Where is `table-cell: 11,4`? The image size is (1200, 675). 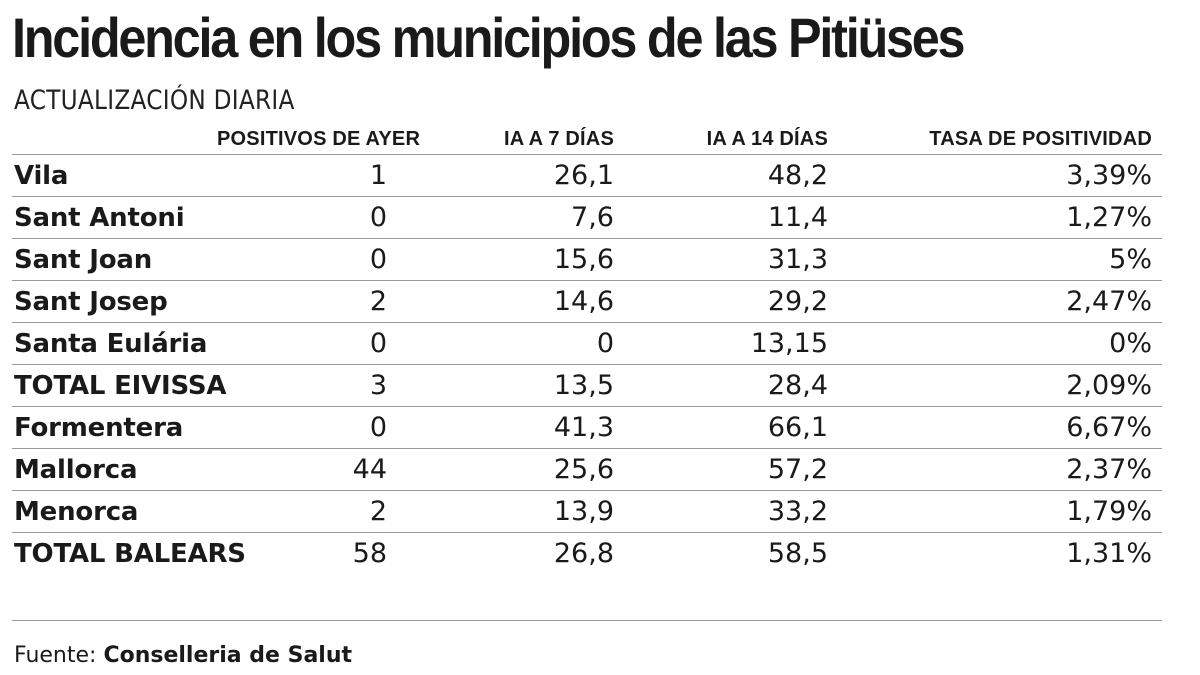 table-cell: 11,4 is located at coordinates (731, 217).